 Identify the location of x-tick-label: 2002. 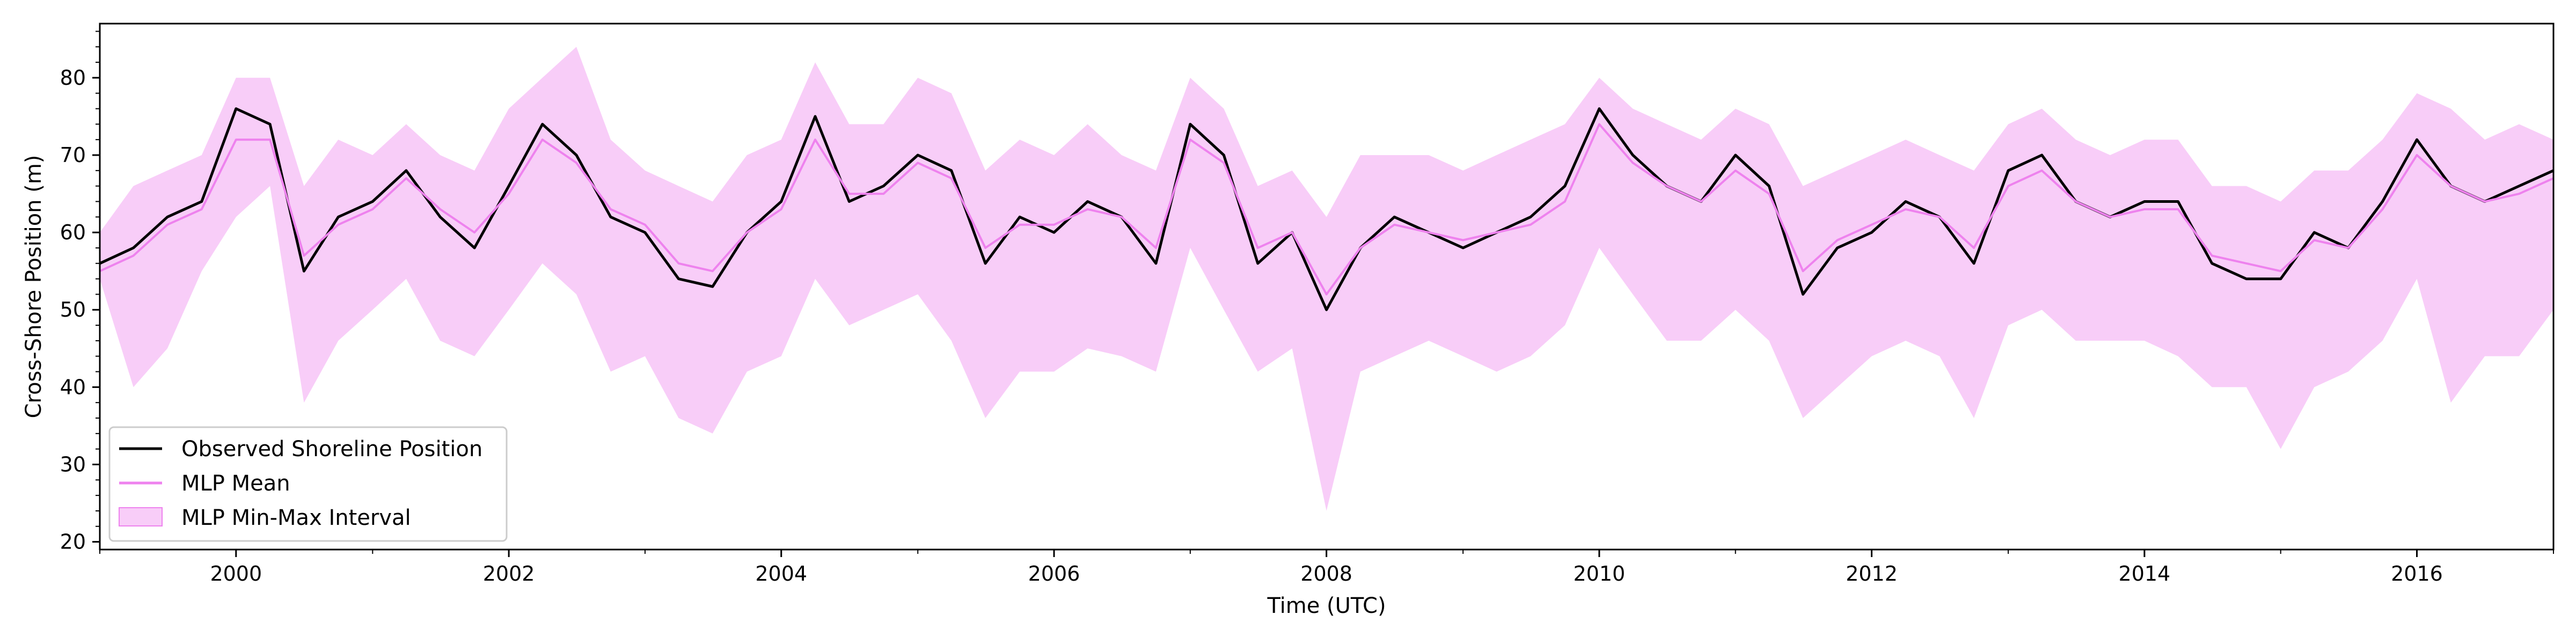
(509, 574).